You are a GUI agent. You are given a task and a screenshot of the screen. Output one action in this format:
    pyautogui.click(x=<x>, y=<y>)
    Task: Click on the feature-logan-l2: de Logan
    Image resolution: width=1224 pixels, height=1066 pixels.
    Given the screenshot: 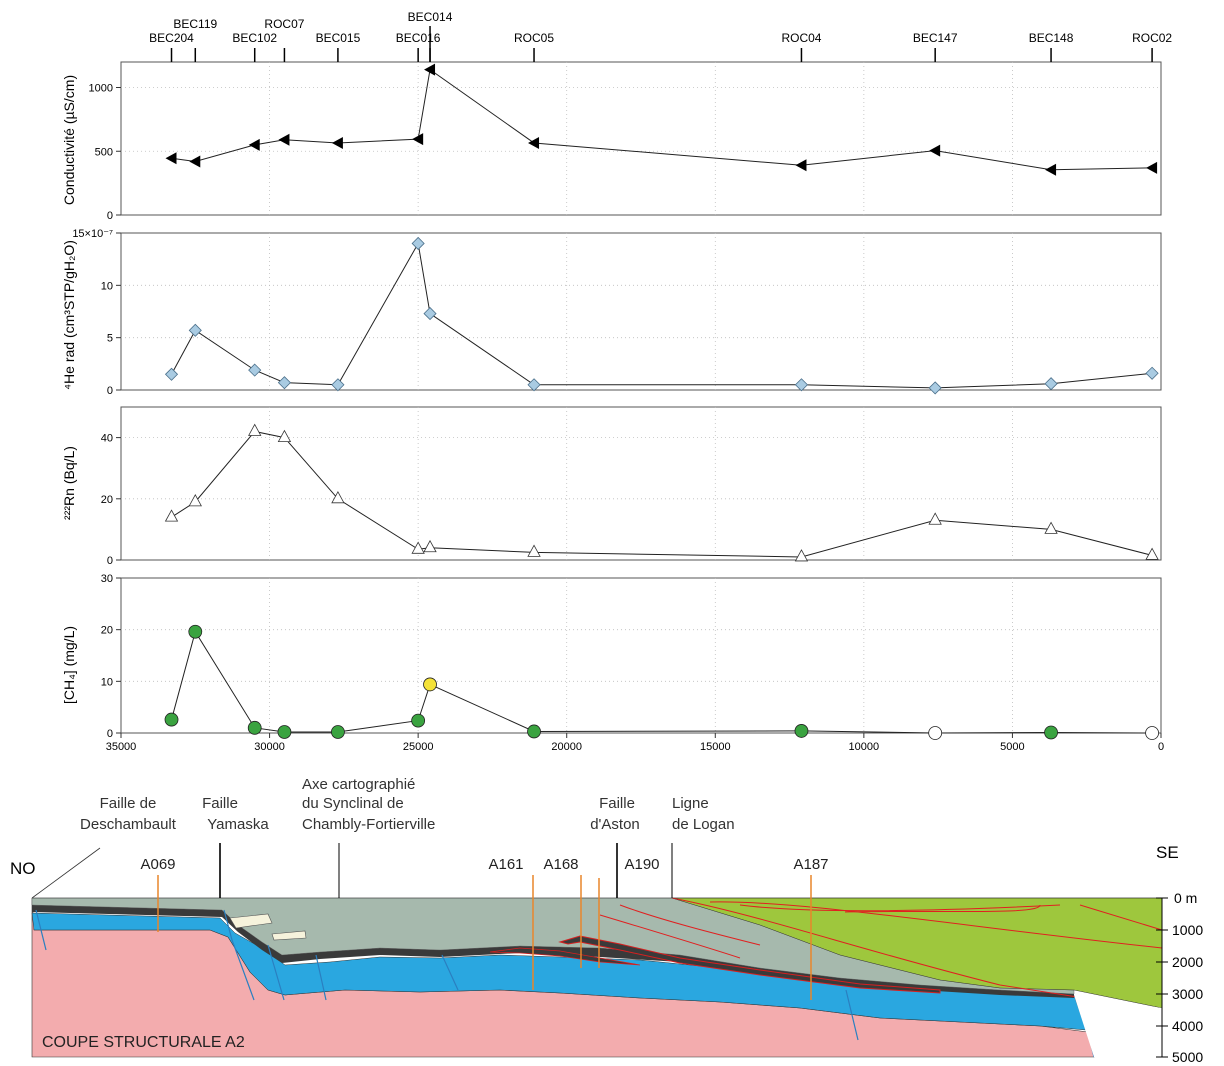 What is the action you would take?
    pyautogui.click(x=703, y=824)
    